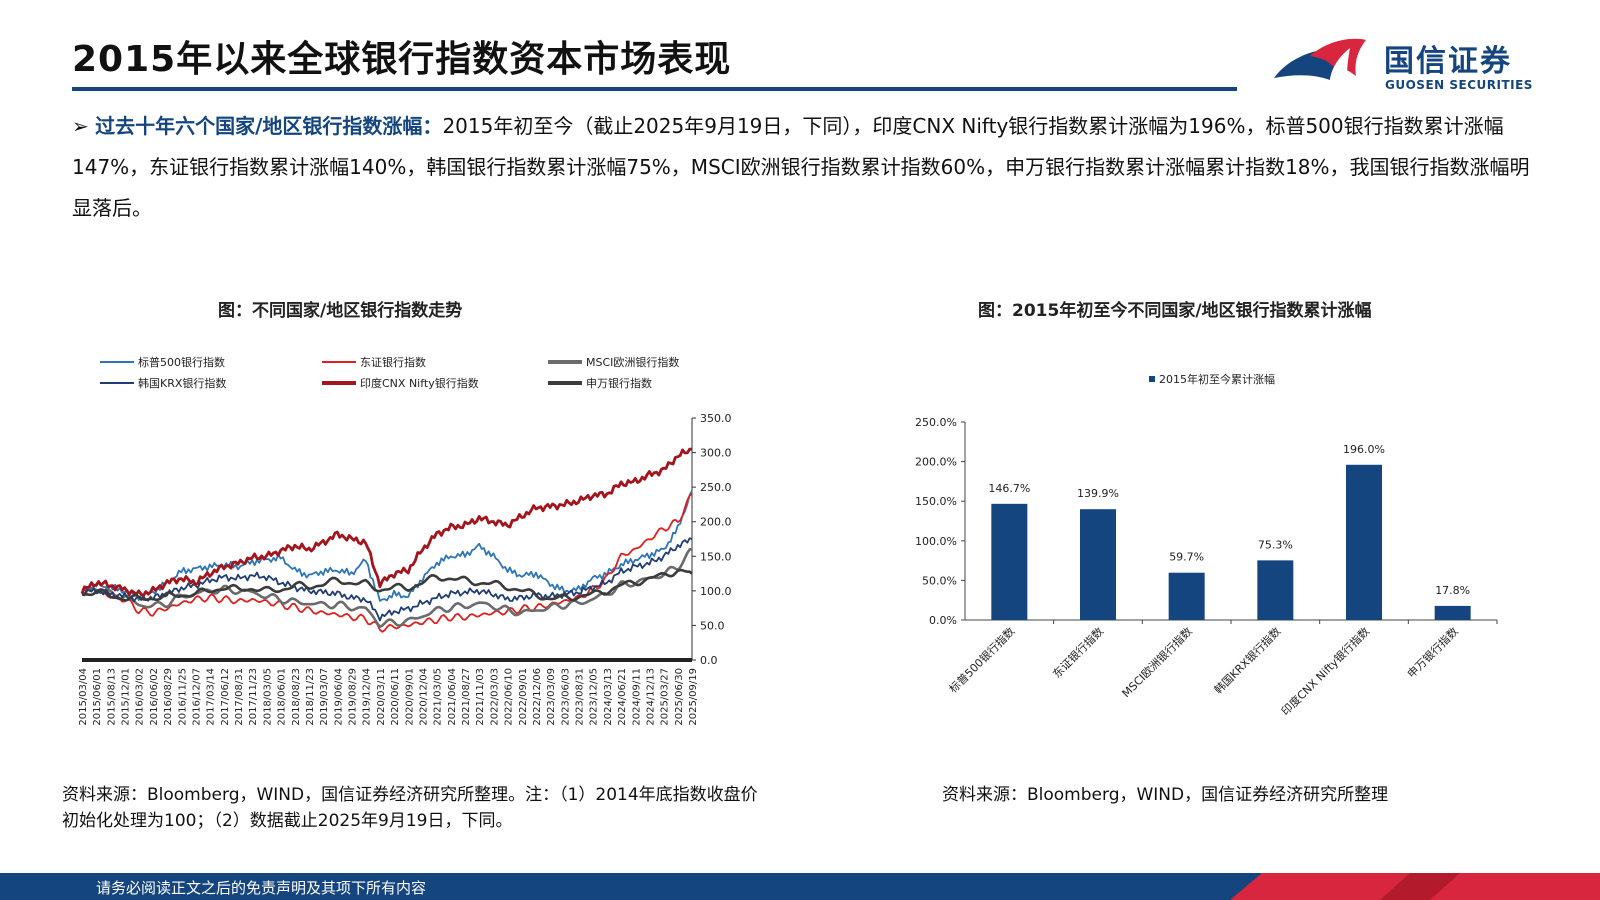  Describe the element at coordinates (654, 89) in the screenshot. I see `title-divider` at that location.